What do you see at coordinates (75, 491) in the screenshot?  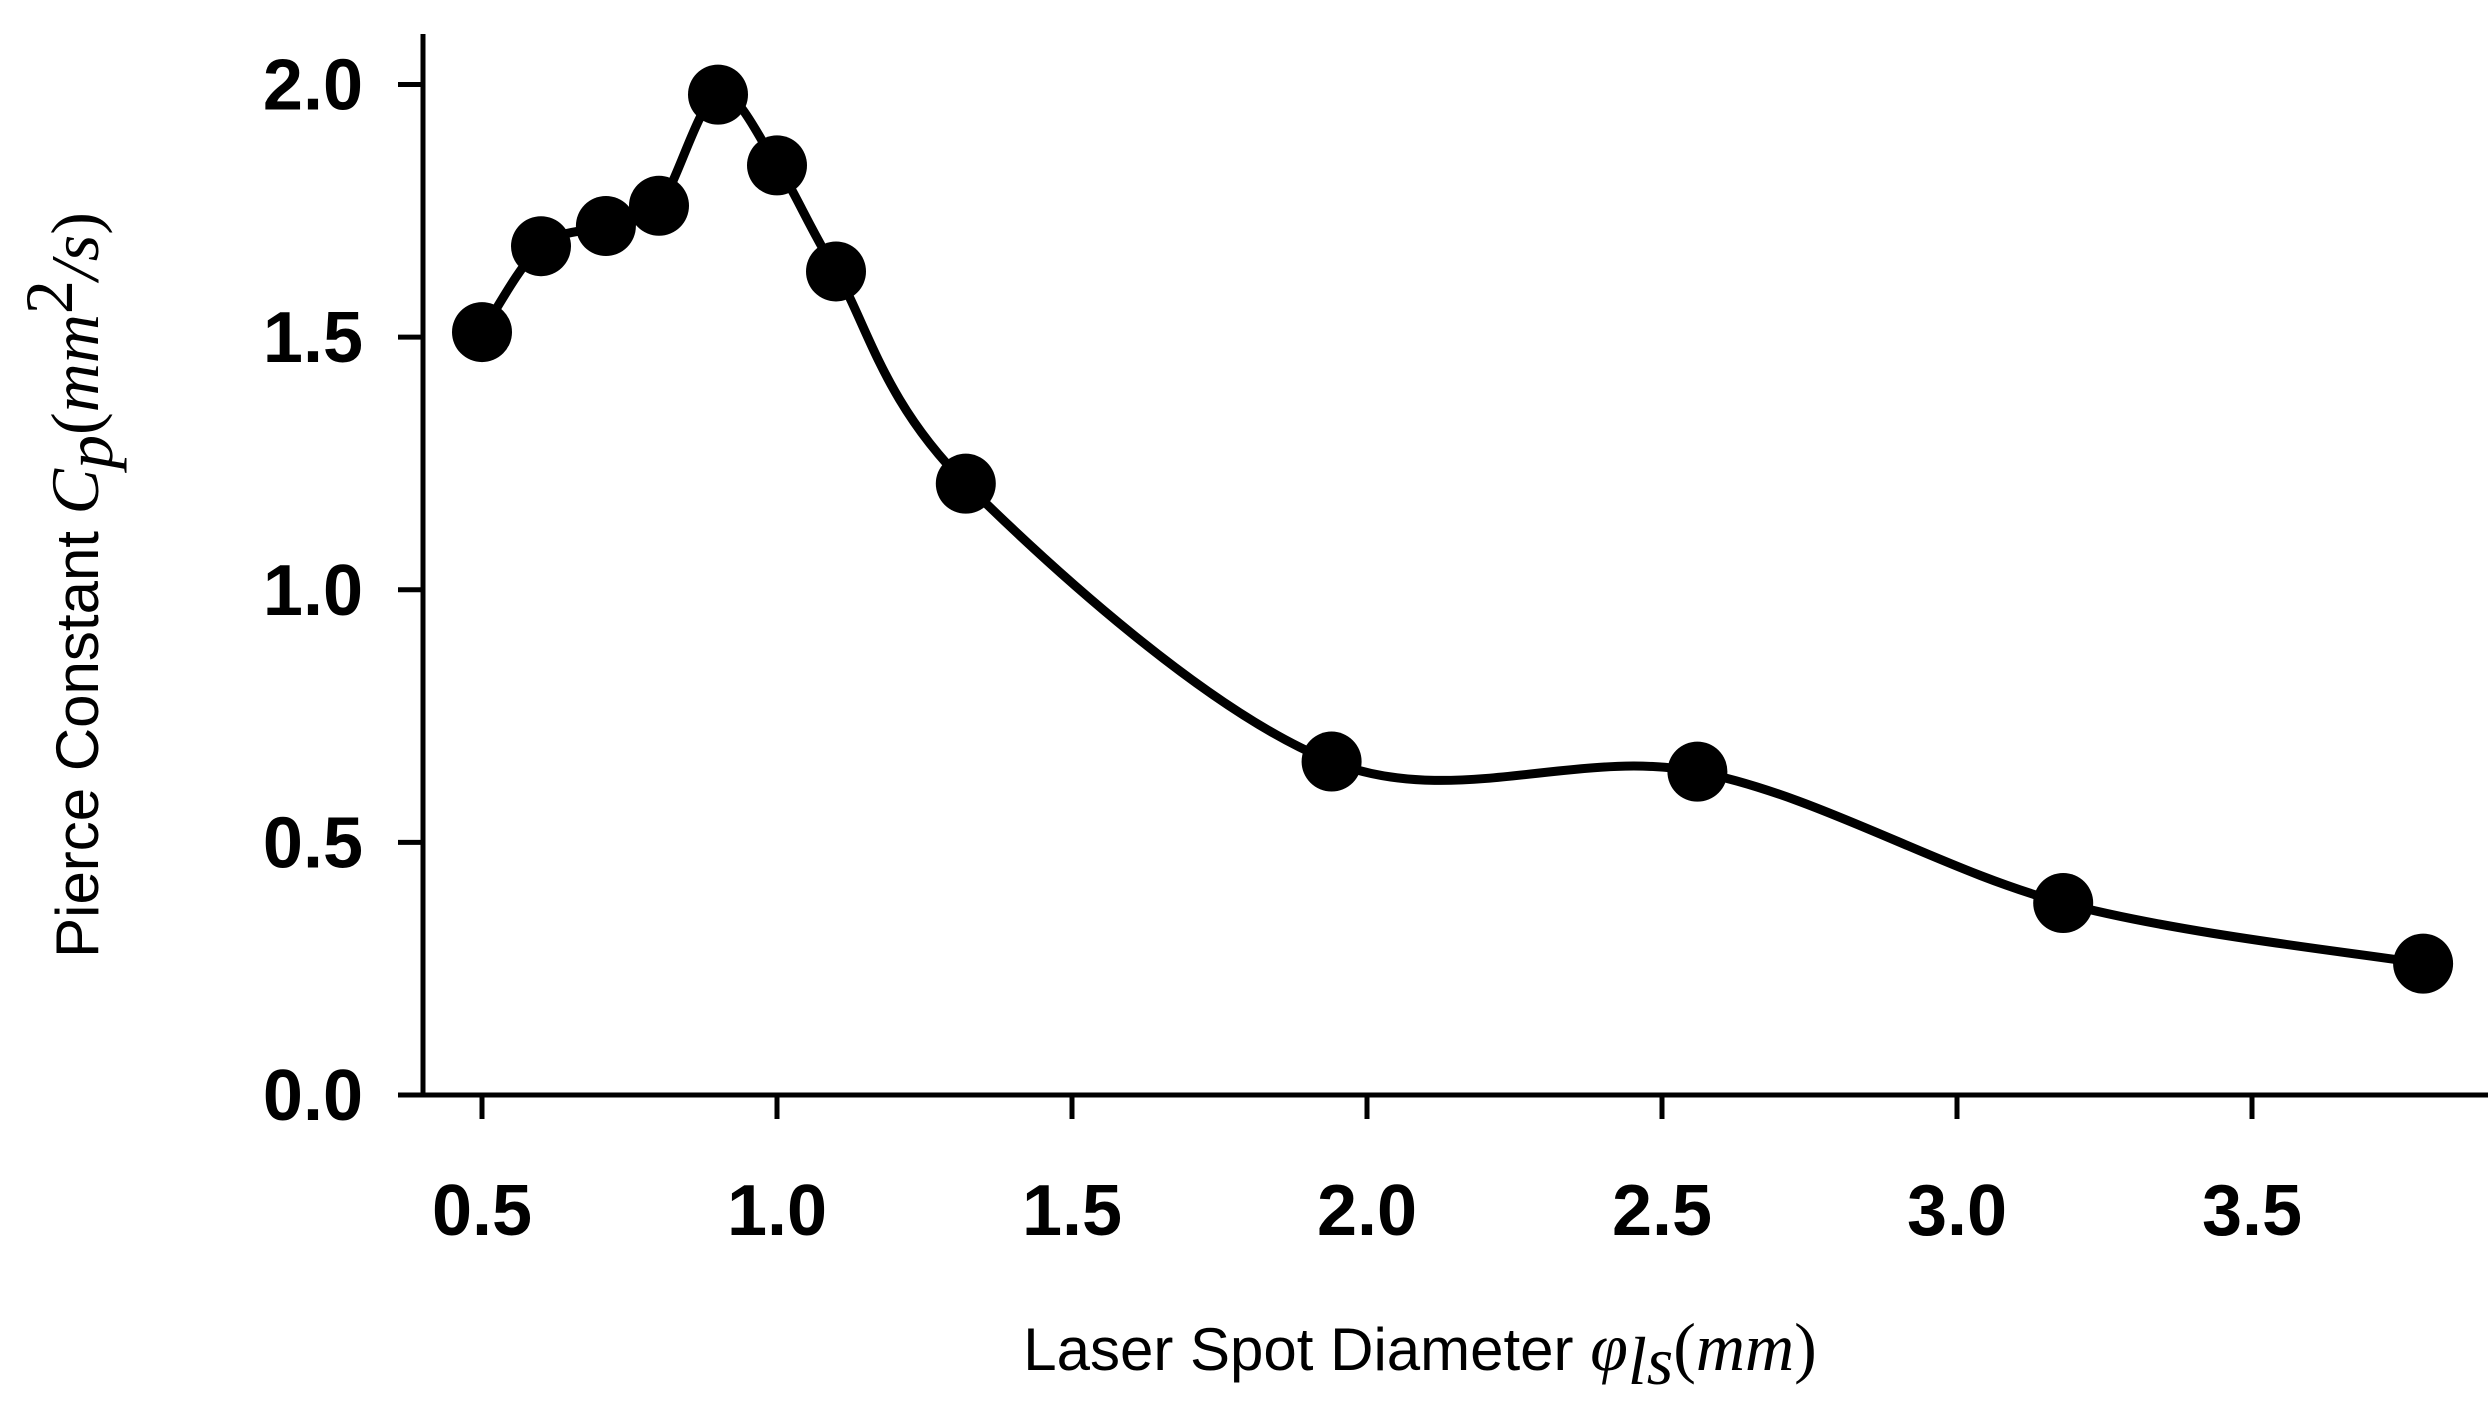 I see `y-axis-symbol: C` at bounding box center [75, 491].